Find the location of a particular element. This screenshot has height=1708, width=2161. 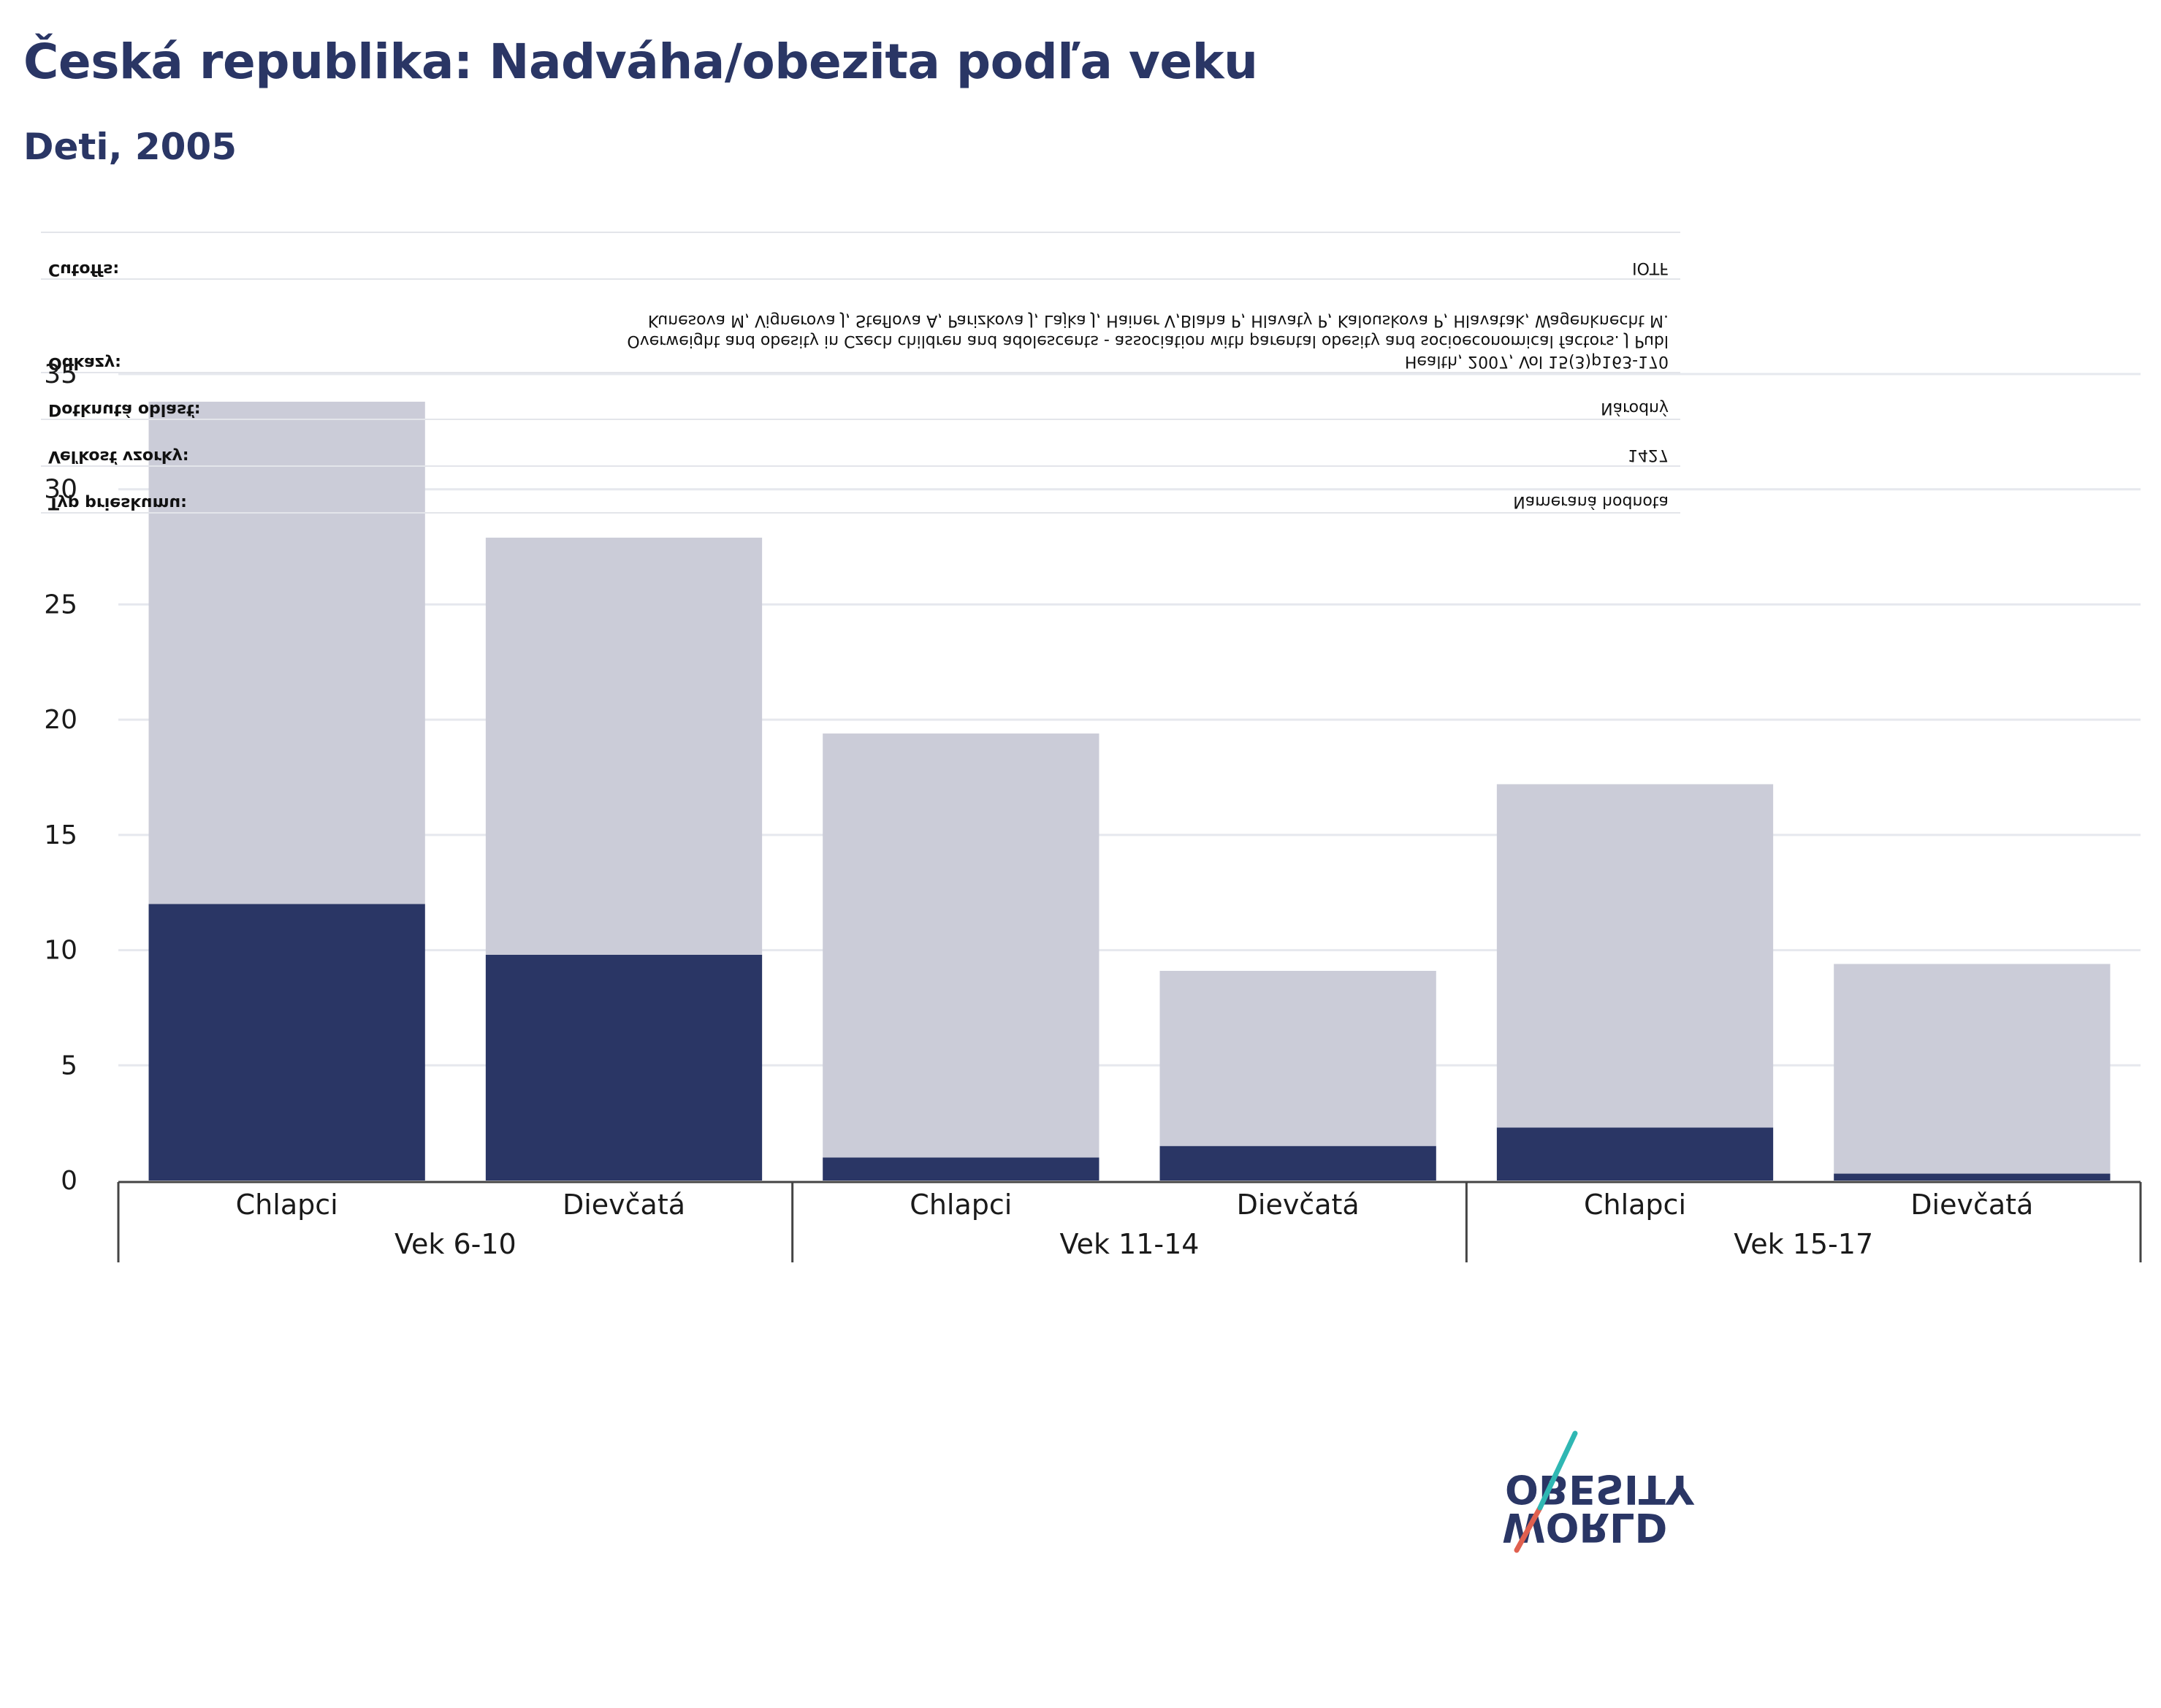

table-row-value: IOTF is located at coordinates (1651, 268).